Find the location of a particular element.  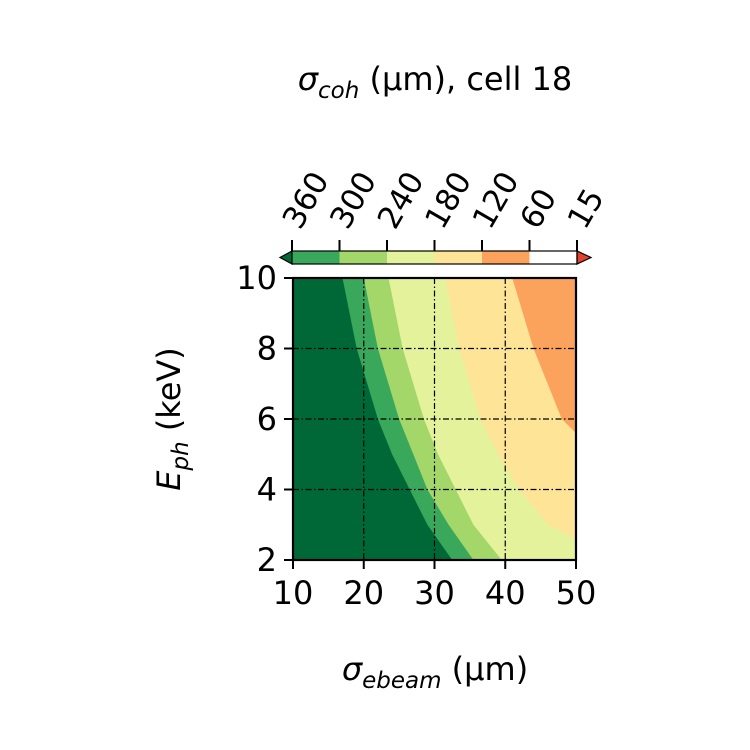

y-tick-label: 8 is located at coordinates (267, 349).